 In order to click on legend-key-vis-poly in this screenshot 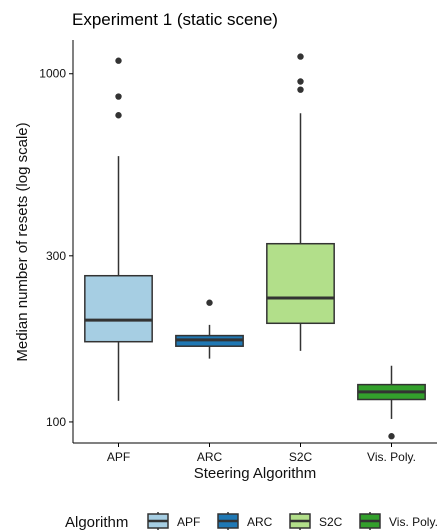, I will do `click(370, 521)`.